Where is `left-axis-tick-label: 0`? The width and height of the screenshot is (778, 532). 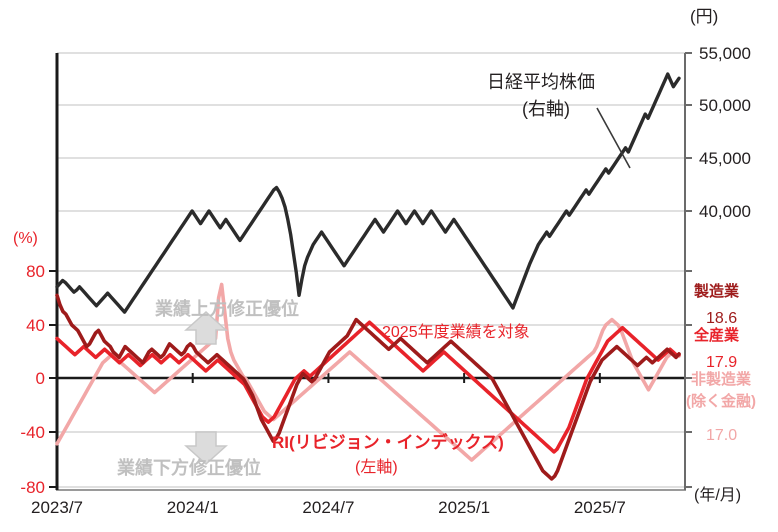 left-axis-tick-label: 0 is located at coordinates (40, 378).